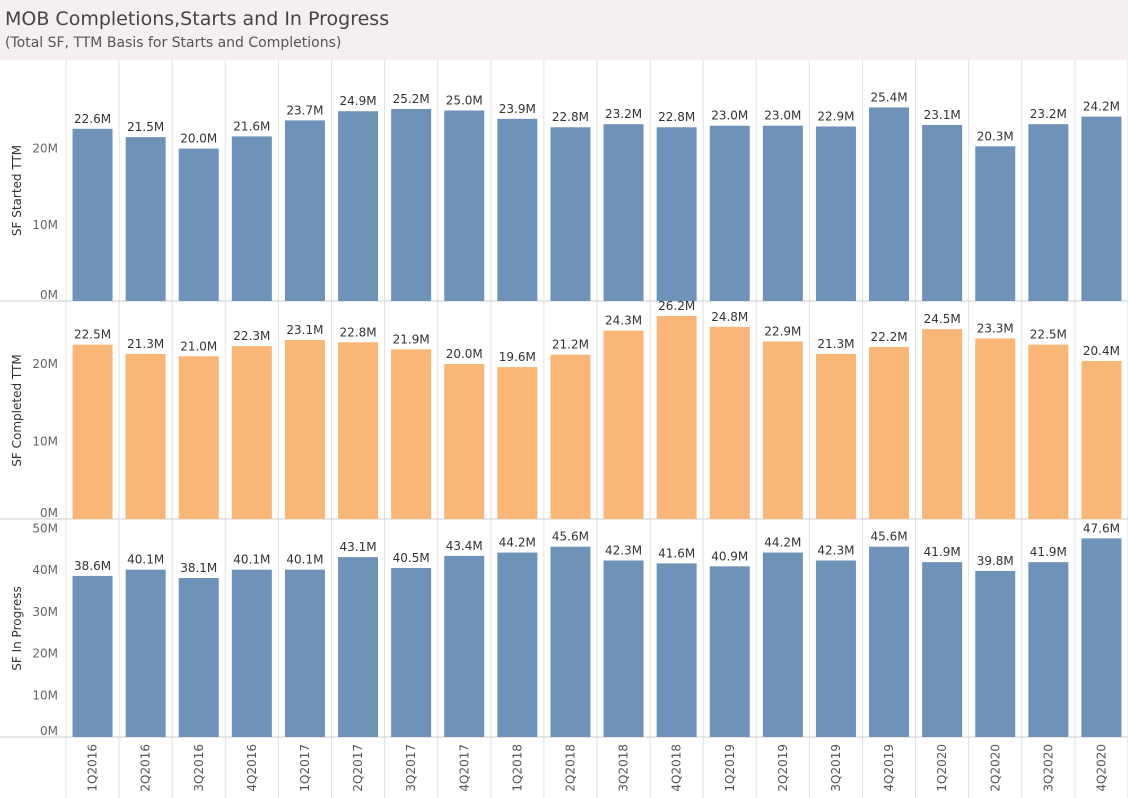 This screenshot has height=798, width=1128. I want to click on y-axis-title: SF In Progress, so click(17, 628).